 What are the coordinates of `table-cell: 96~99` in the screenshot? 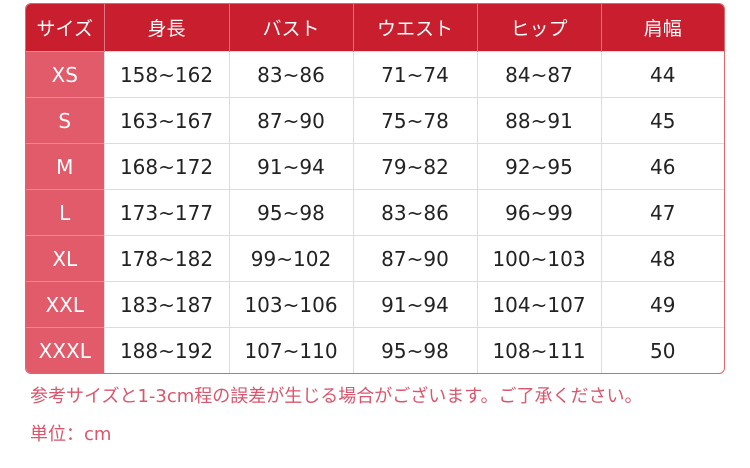 It's located at (538, 212).